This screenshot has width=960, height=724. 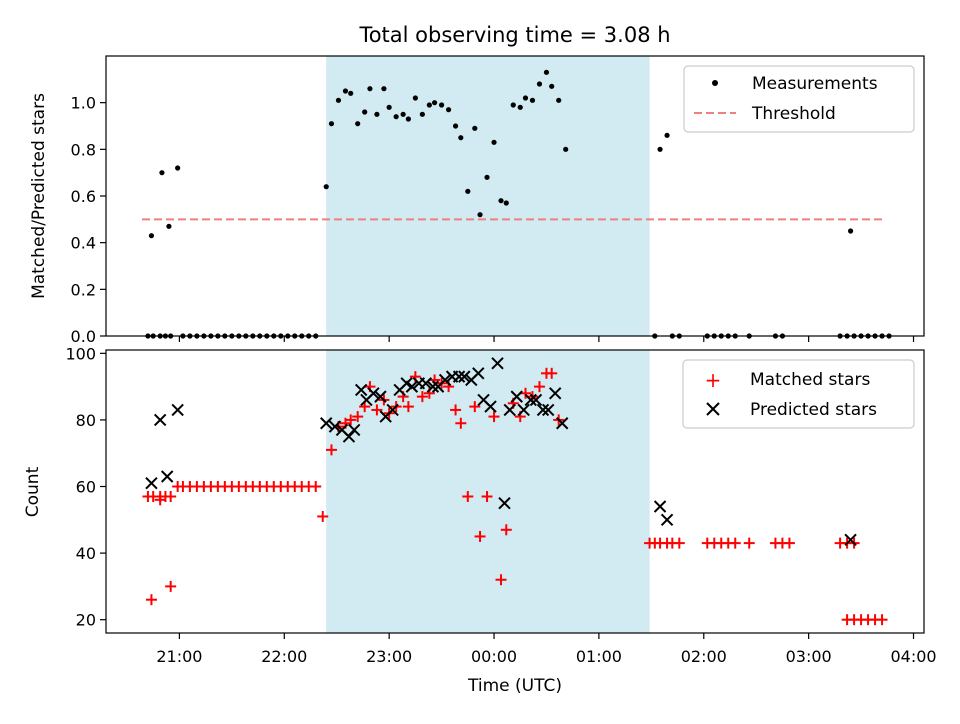 What do you see at coordinates (389, 656) in the screenshot?
I see `x-tick-label: 23:00` at bounding box center [389, 656].